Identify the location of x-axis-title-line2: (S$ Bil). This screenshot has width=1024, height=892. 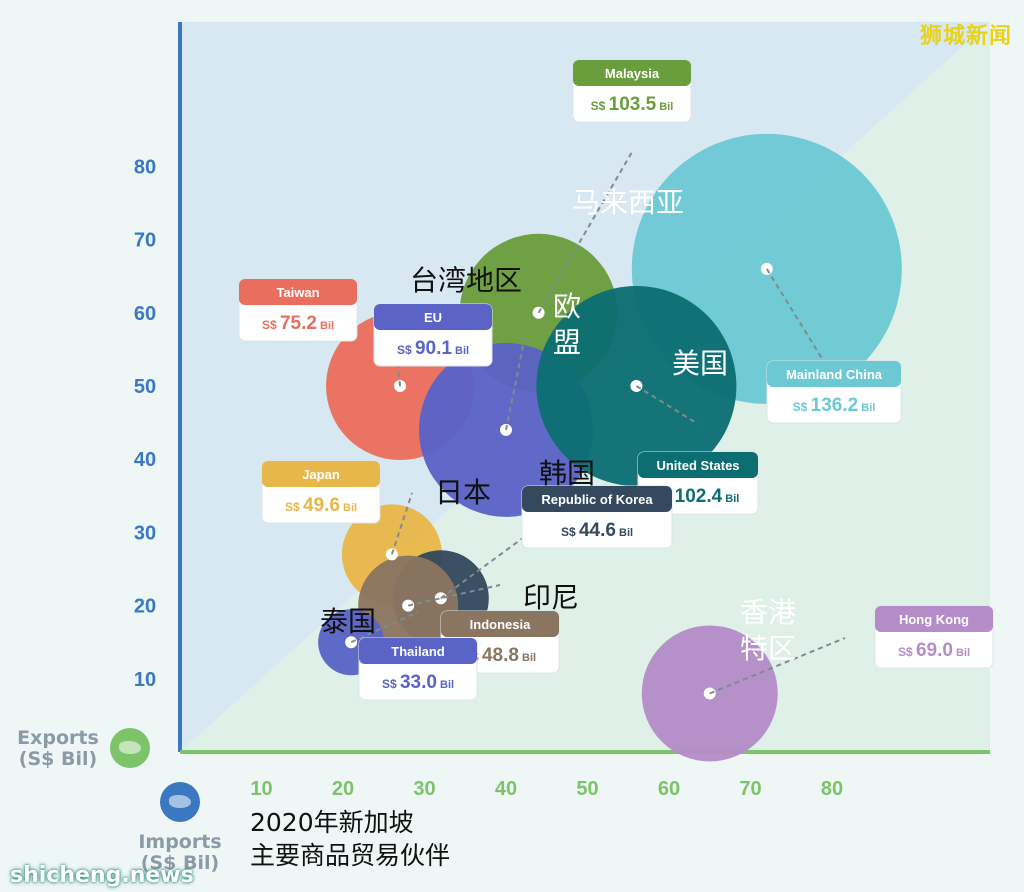
(180, 863).